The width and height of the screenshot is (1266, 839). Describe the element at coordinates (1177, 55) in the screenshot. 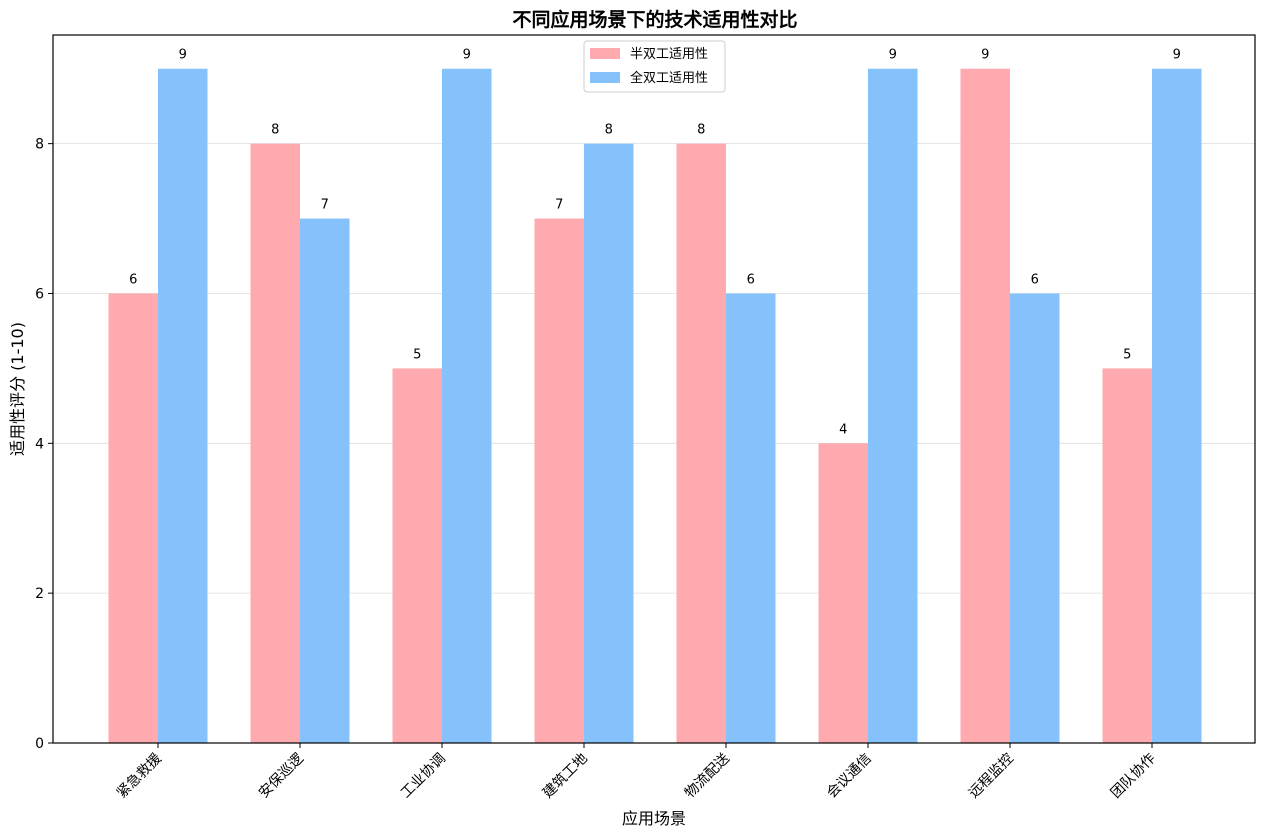

I see `data-label-full-duplex-7: 9` at that location.